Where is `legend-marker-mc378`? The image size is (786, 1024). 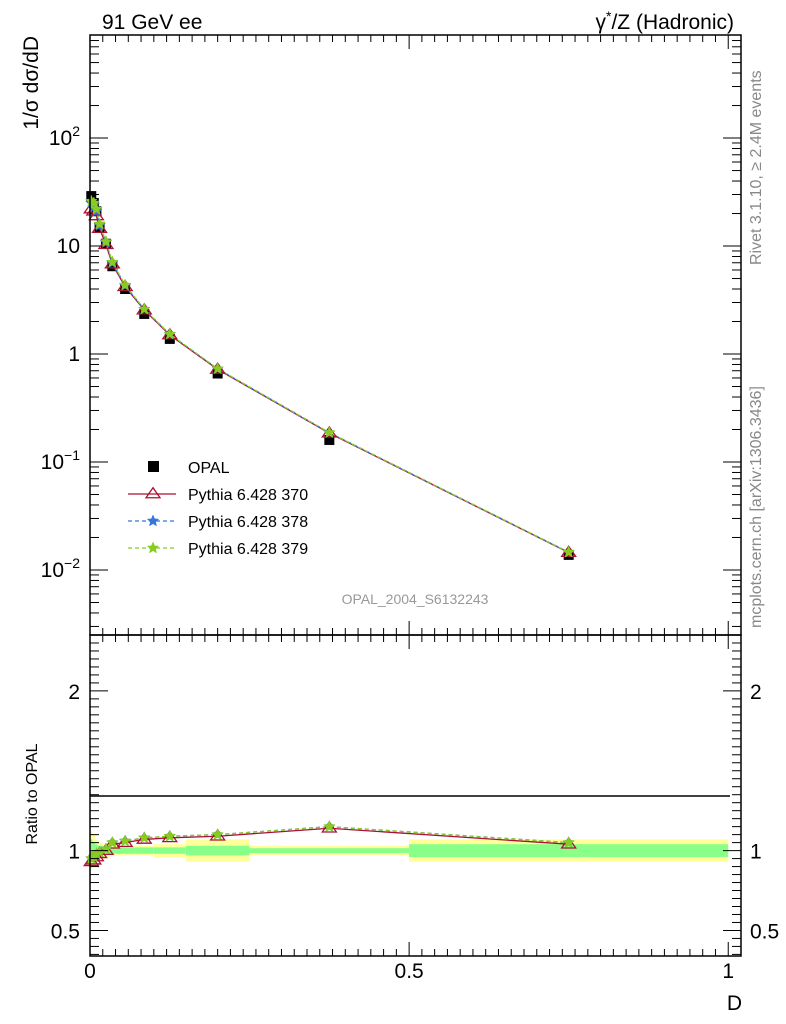 legend-marker-mc378 is located at coordinates (153, 520).